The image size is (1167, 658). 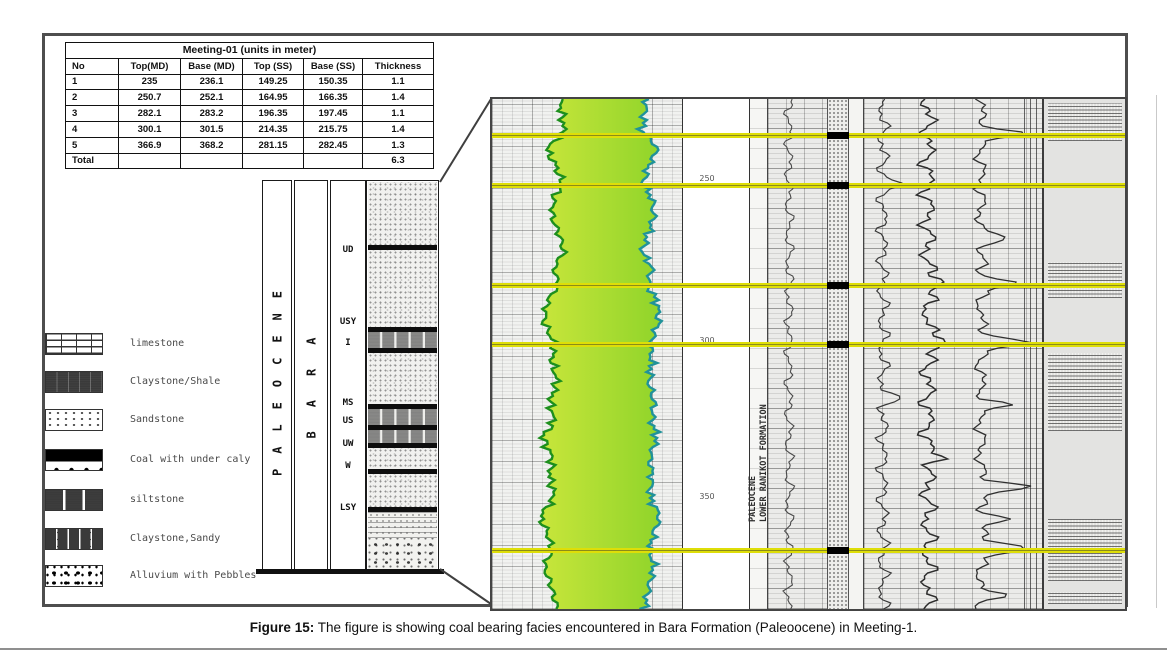 What do you see at coordinates (348, 403) in the screenshot?
I see `zone-label: MS` at bounding box center [348, 403].